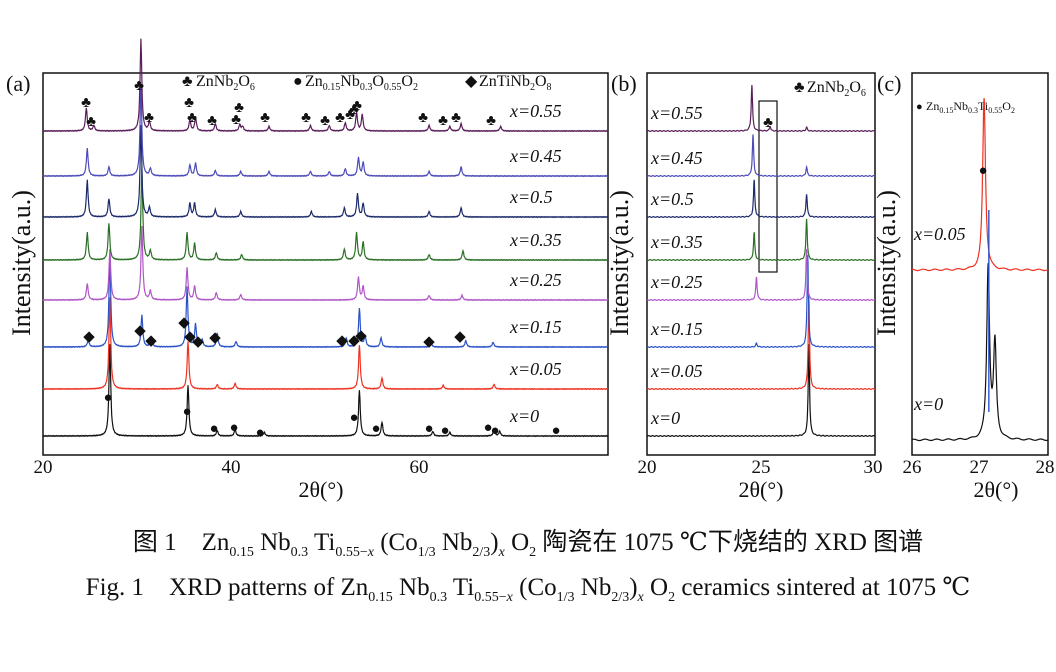  I want to click on series-label-b: x=0.35, so click(676, 242).